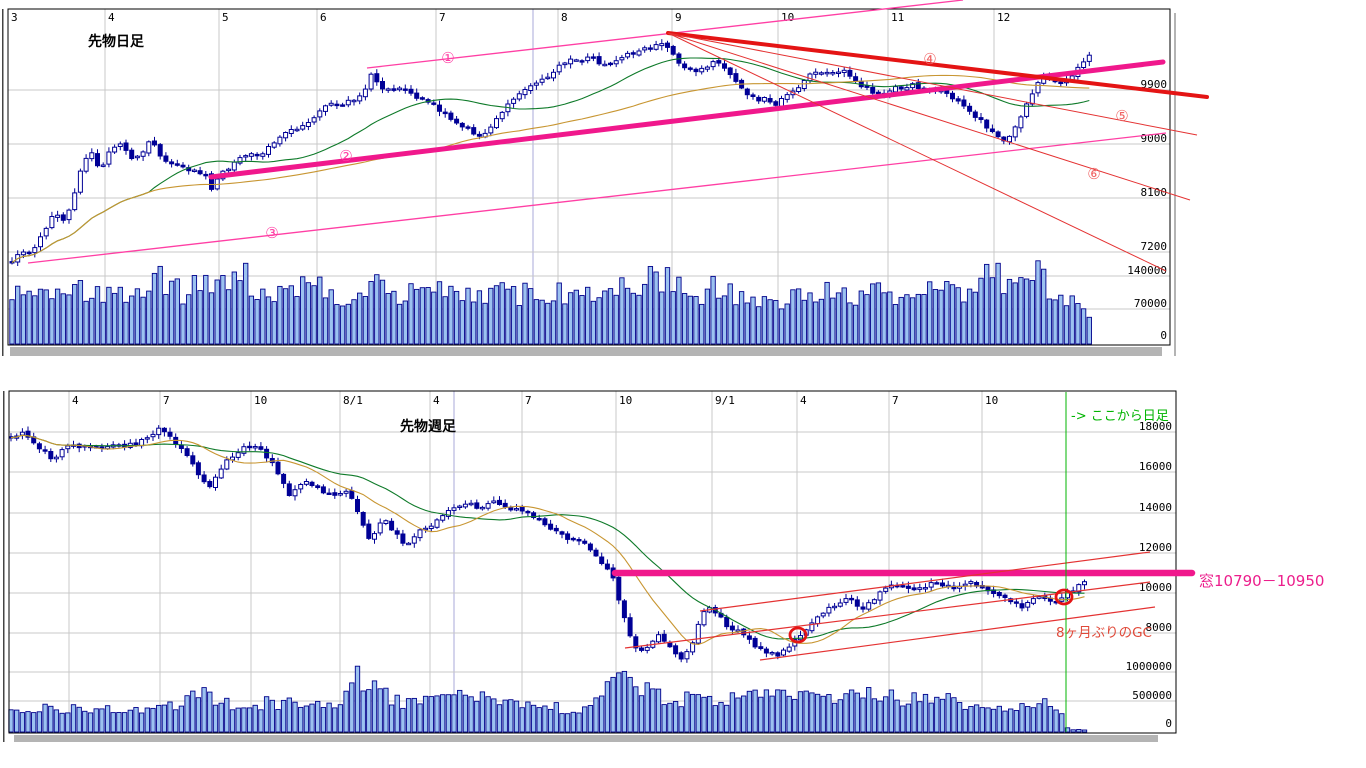 This screenshot has height=768, width=1366. What do you see at coordinates (1159, 627) in the screenshot?
I see `axis-label: 8000` at bounding box center [1159, 627].